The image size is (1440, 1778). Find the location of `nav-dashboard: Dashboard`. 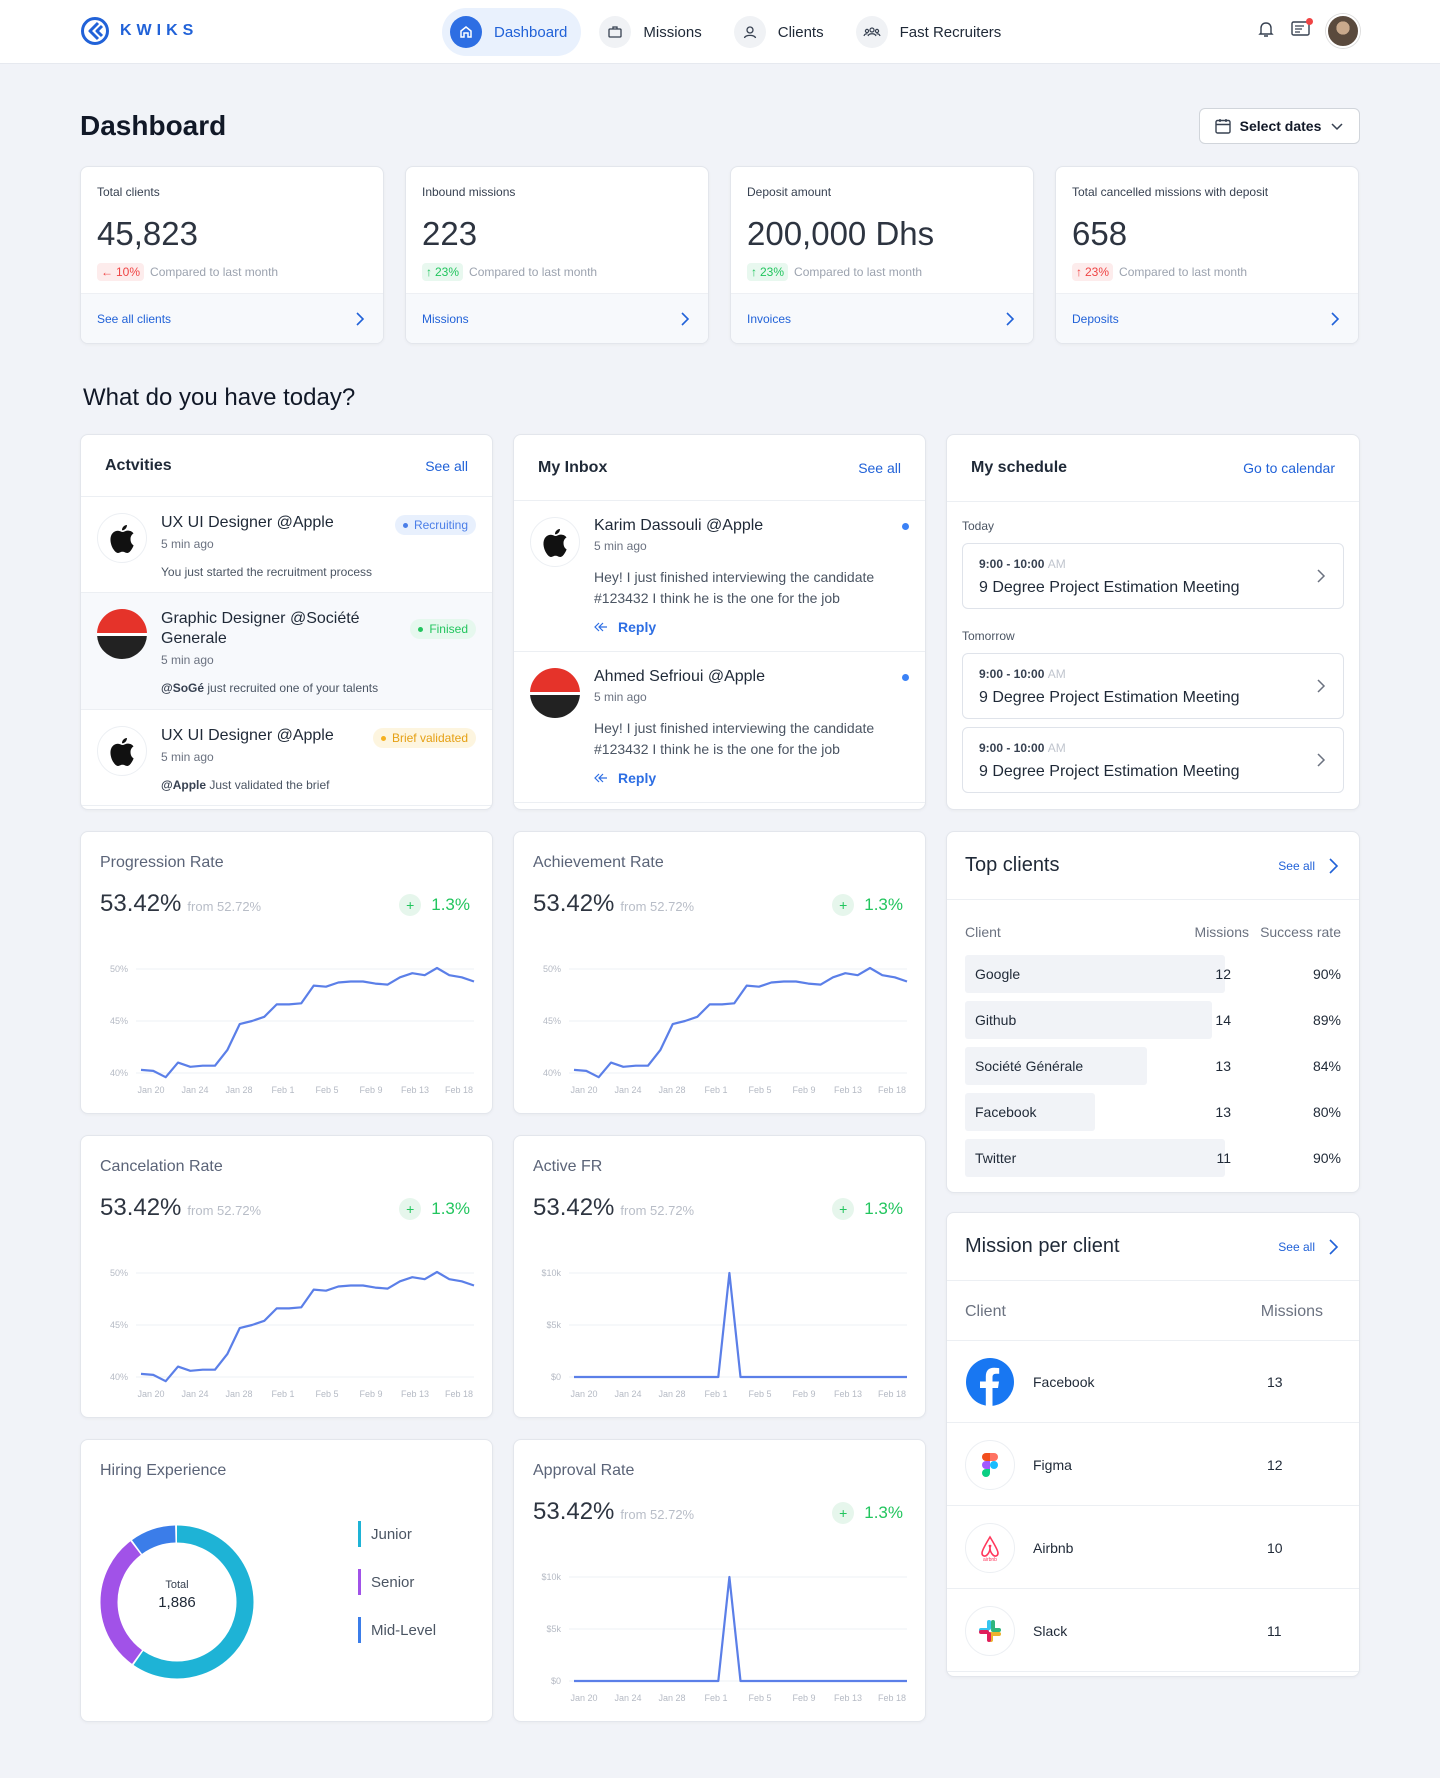

nav-dashboard: Dashboard is located at coordinates (512, 32).